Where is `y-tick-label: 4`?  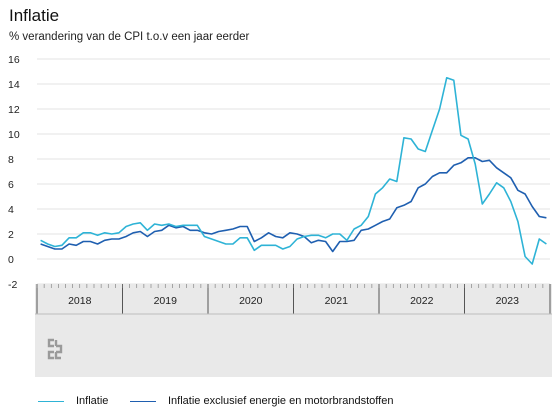 y-tick-label: 4 is located at coordinates (11, 210).